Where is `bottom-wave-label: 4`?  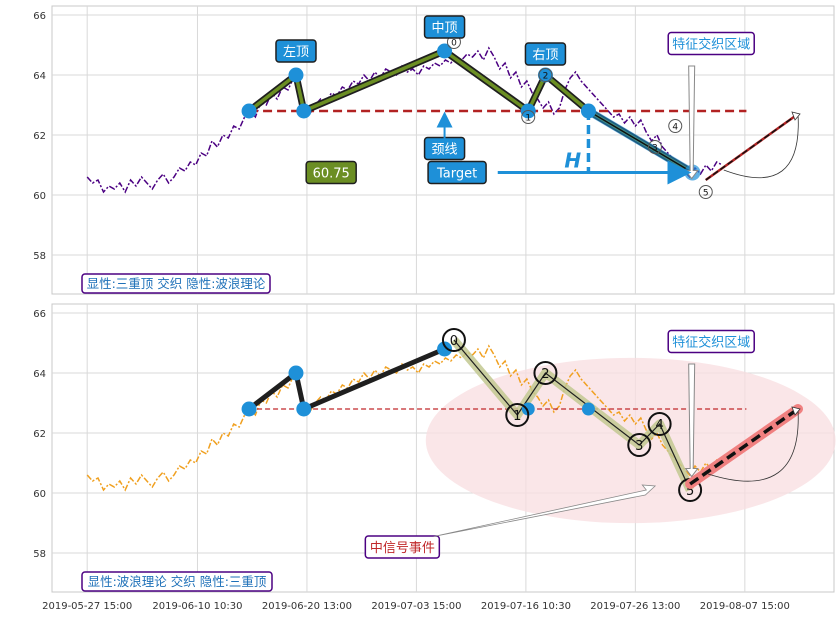 bottom-wave-label: 4 is located at coordinates (659, 425).